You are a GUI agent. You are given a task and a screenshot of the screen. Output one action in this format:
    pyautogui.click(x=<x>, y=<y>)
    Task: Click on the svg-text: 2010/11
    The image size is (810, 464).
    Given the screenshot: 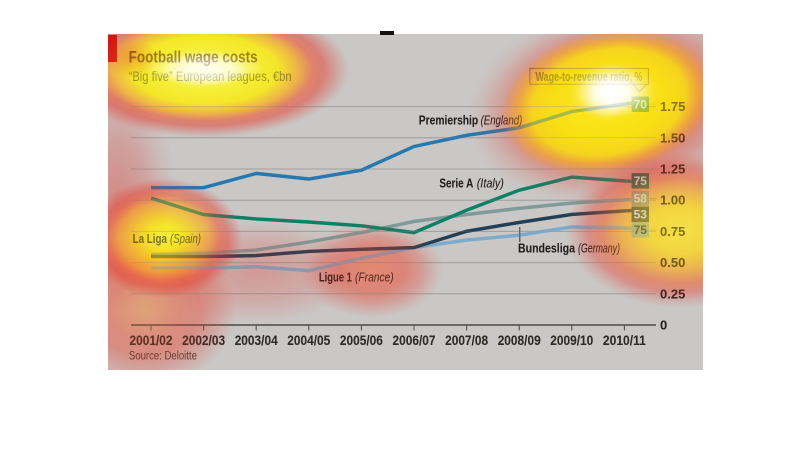 What is the action you would take?
    pyautogui.click(x=624, y=340)
    